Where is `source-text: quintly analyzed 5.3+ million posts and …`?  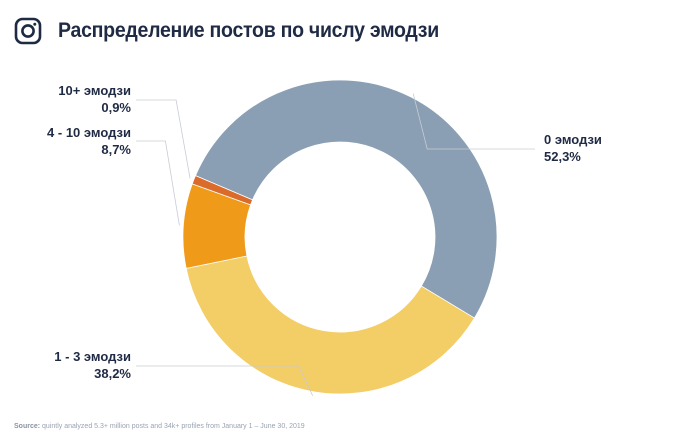 source-text: quintly analyzed 5.3+ million posts and … is located at coordinates (173, 426).